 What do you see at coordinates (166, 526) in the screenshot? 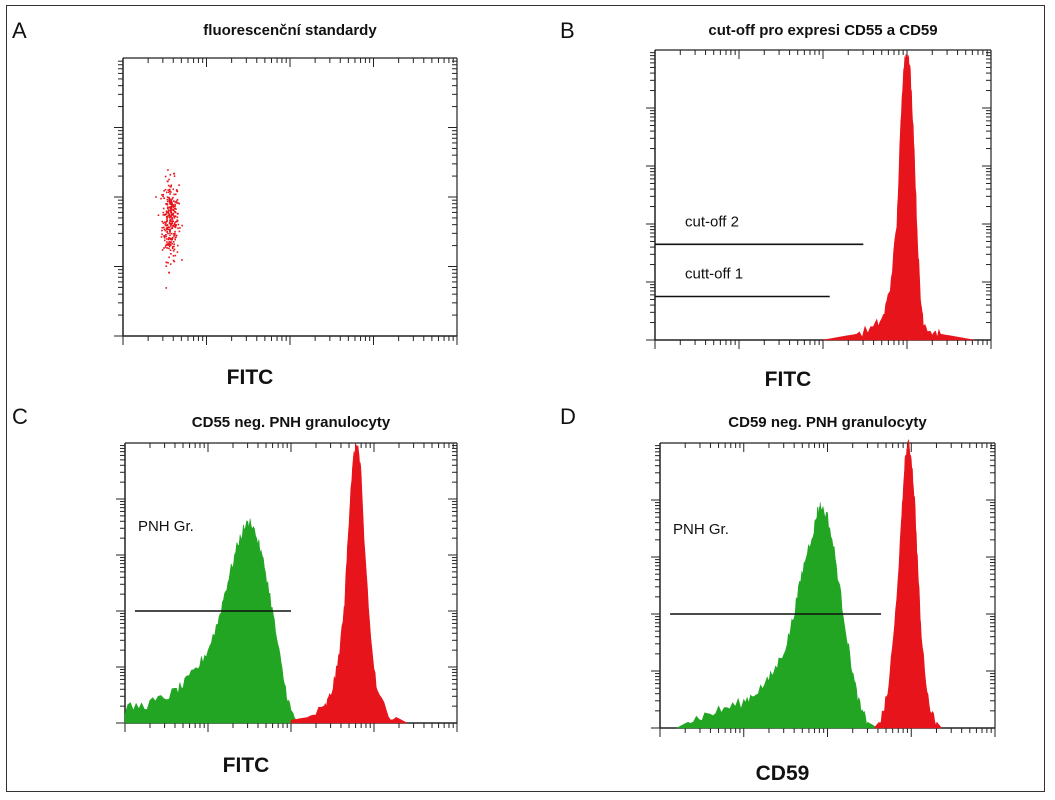
I see `annotation-label-1: PNH Gr.` at bounding box center [166, 526].